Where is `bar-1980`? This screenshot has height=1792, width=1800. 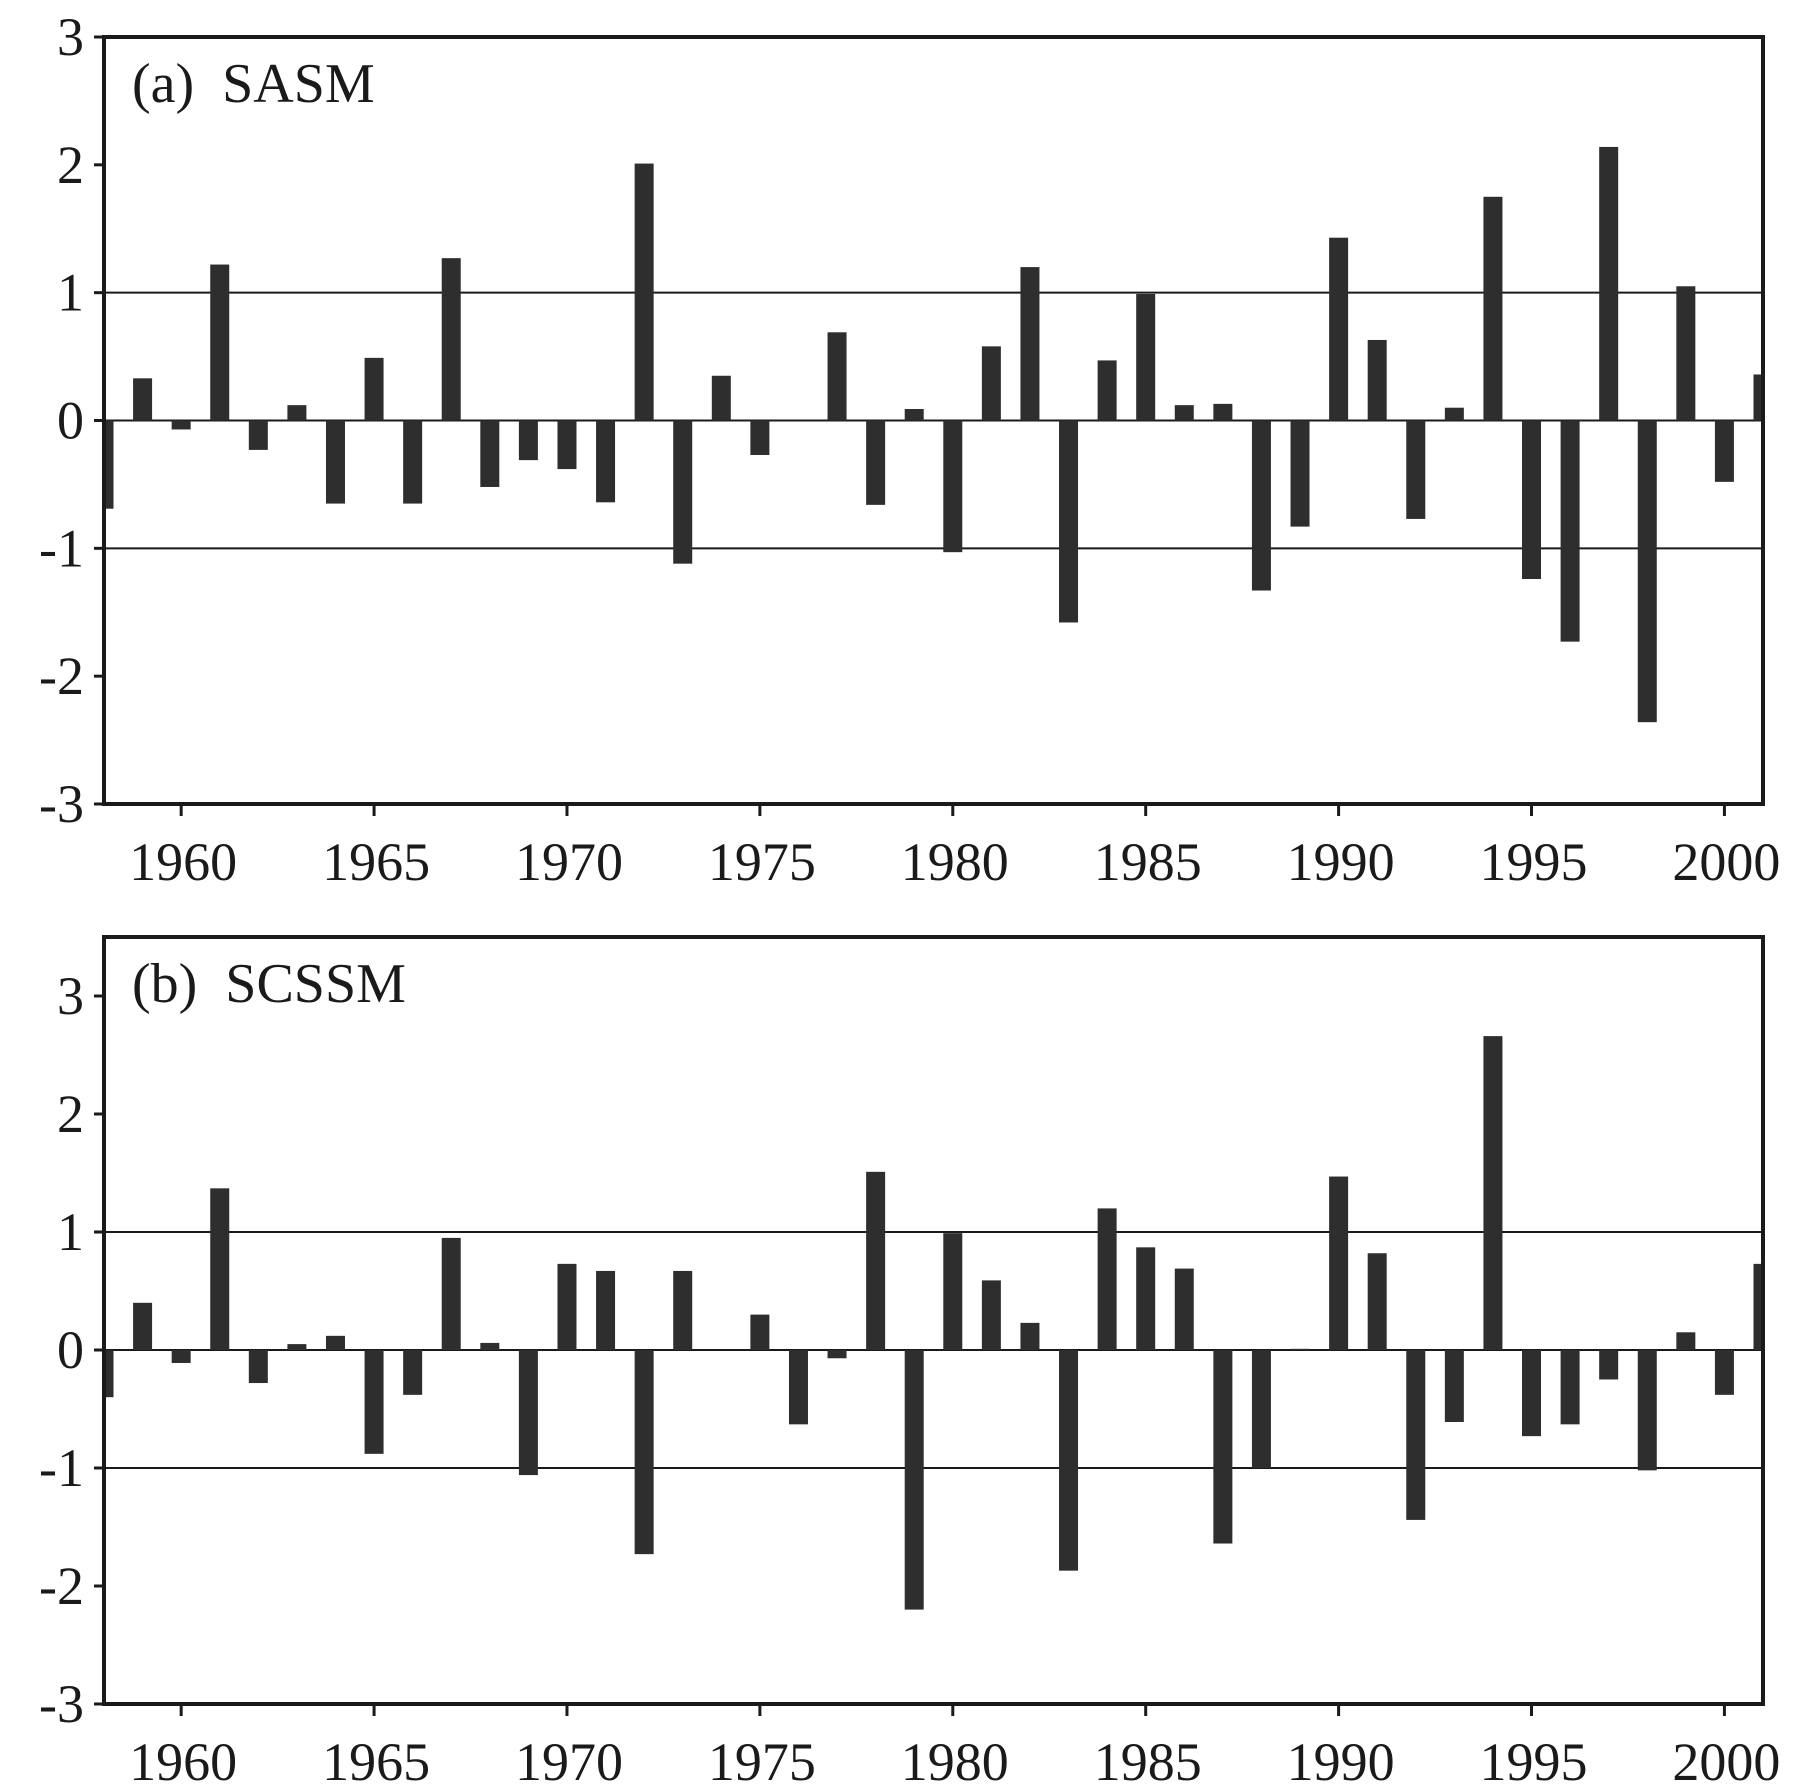
bar-1980 is located at coordinates (953, 486).